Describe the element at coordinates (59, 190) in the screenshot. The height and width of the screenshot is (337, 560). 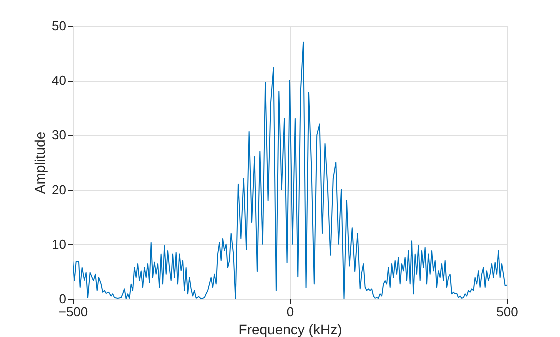
I see `y-tick-label: 20` at that location.